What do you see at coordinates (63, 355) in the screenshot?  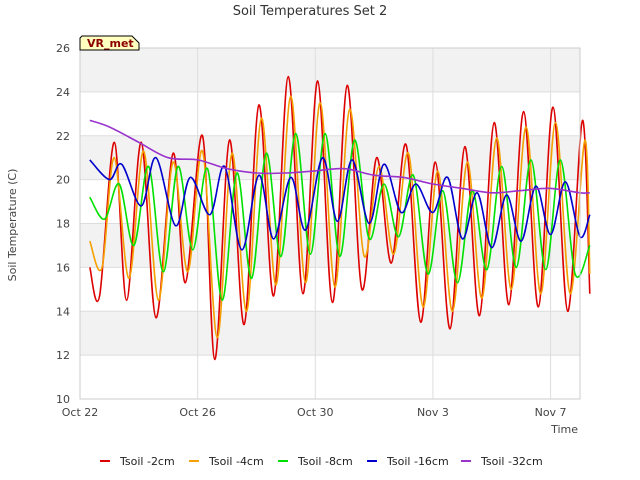 I see `y-tick-label: 12` at bounding box center [63, 355].